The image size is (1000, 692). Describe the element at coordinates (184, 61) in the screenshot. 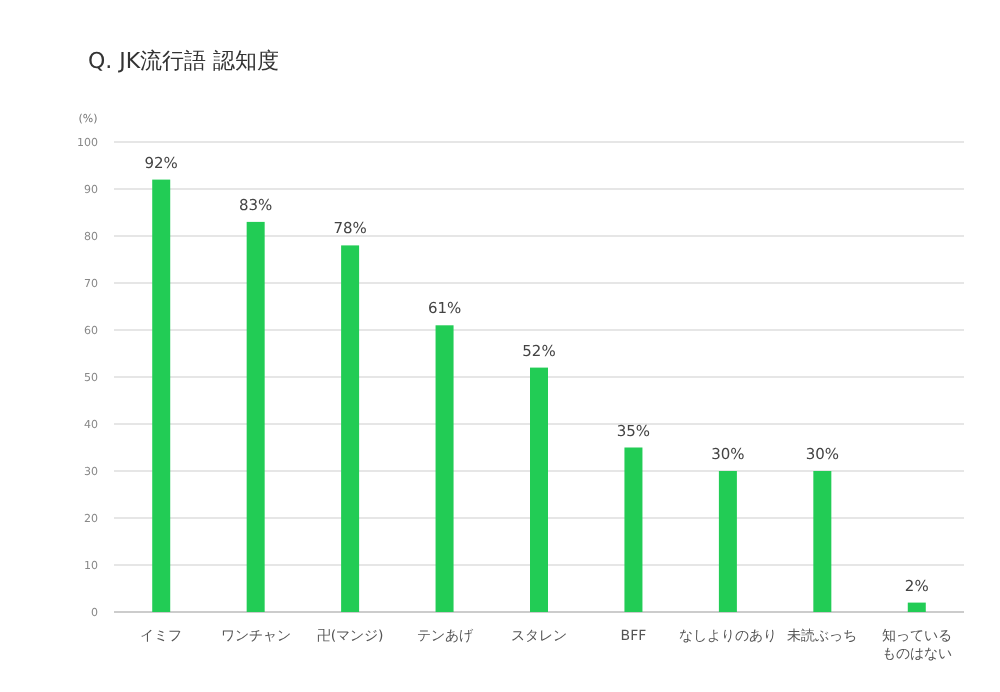

I see `chart-title: Q. JK流行語 認知度` at that location.